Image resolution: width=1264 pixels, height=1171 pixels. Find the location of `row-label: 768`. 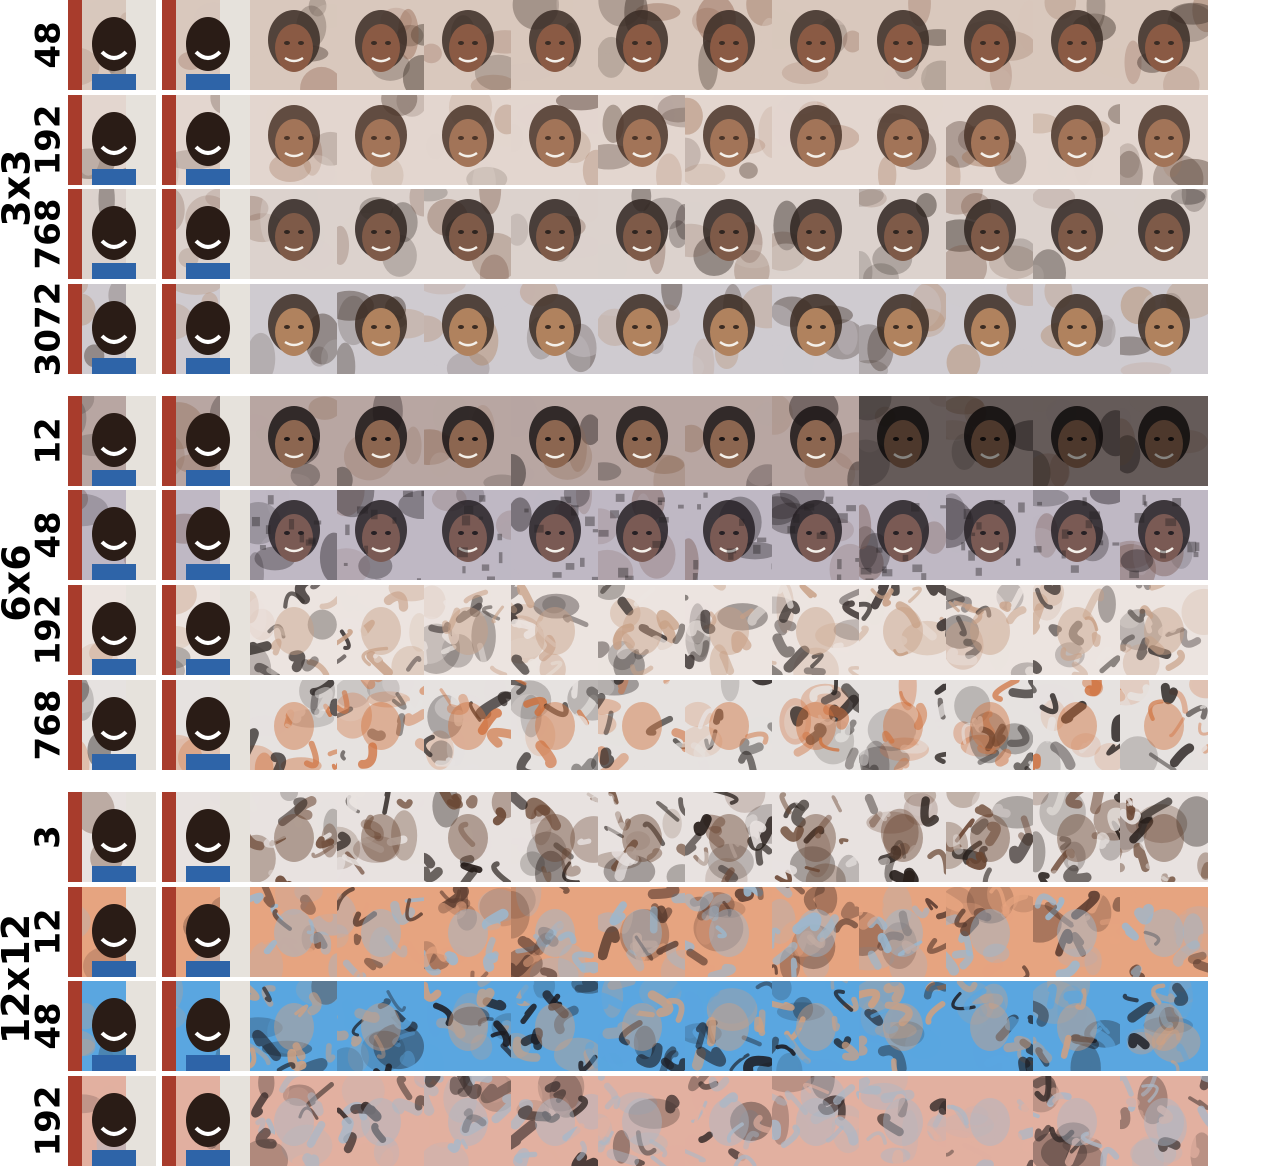

row-label: 768 is located at coordinates (47, 725).